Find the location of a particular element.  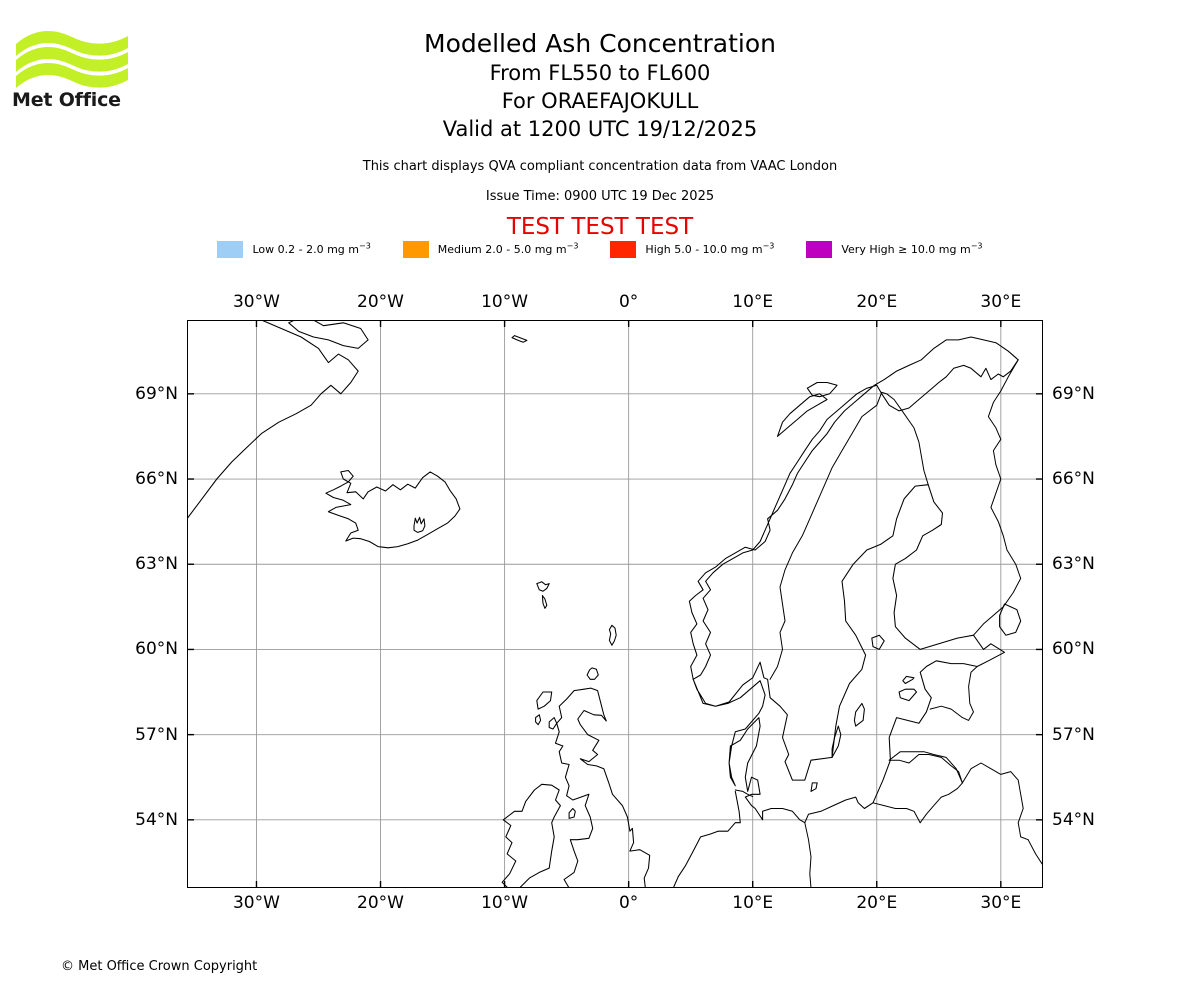

copyright-notice: © Met Office Crown Copyright is located at coordinates (159, 966).